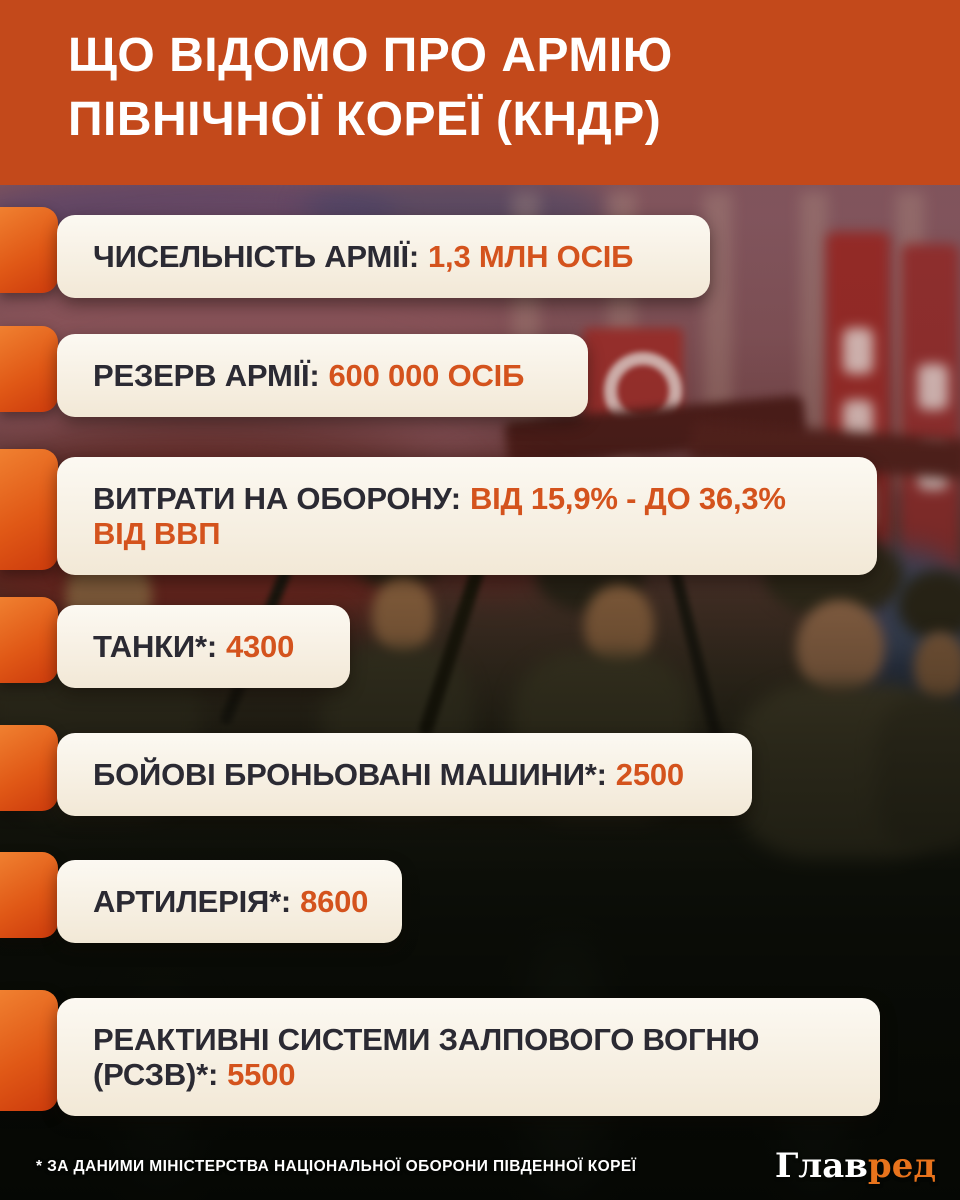 This screenshot has height=1200, width=960. Describe the element at coordinates (155, 646) in the screenshot. I see `stat-label: ТАНКИ*:` at that location.